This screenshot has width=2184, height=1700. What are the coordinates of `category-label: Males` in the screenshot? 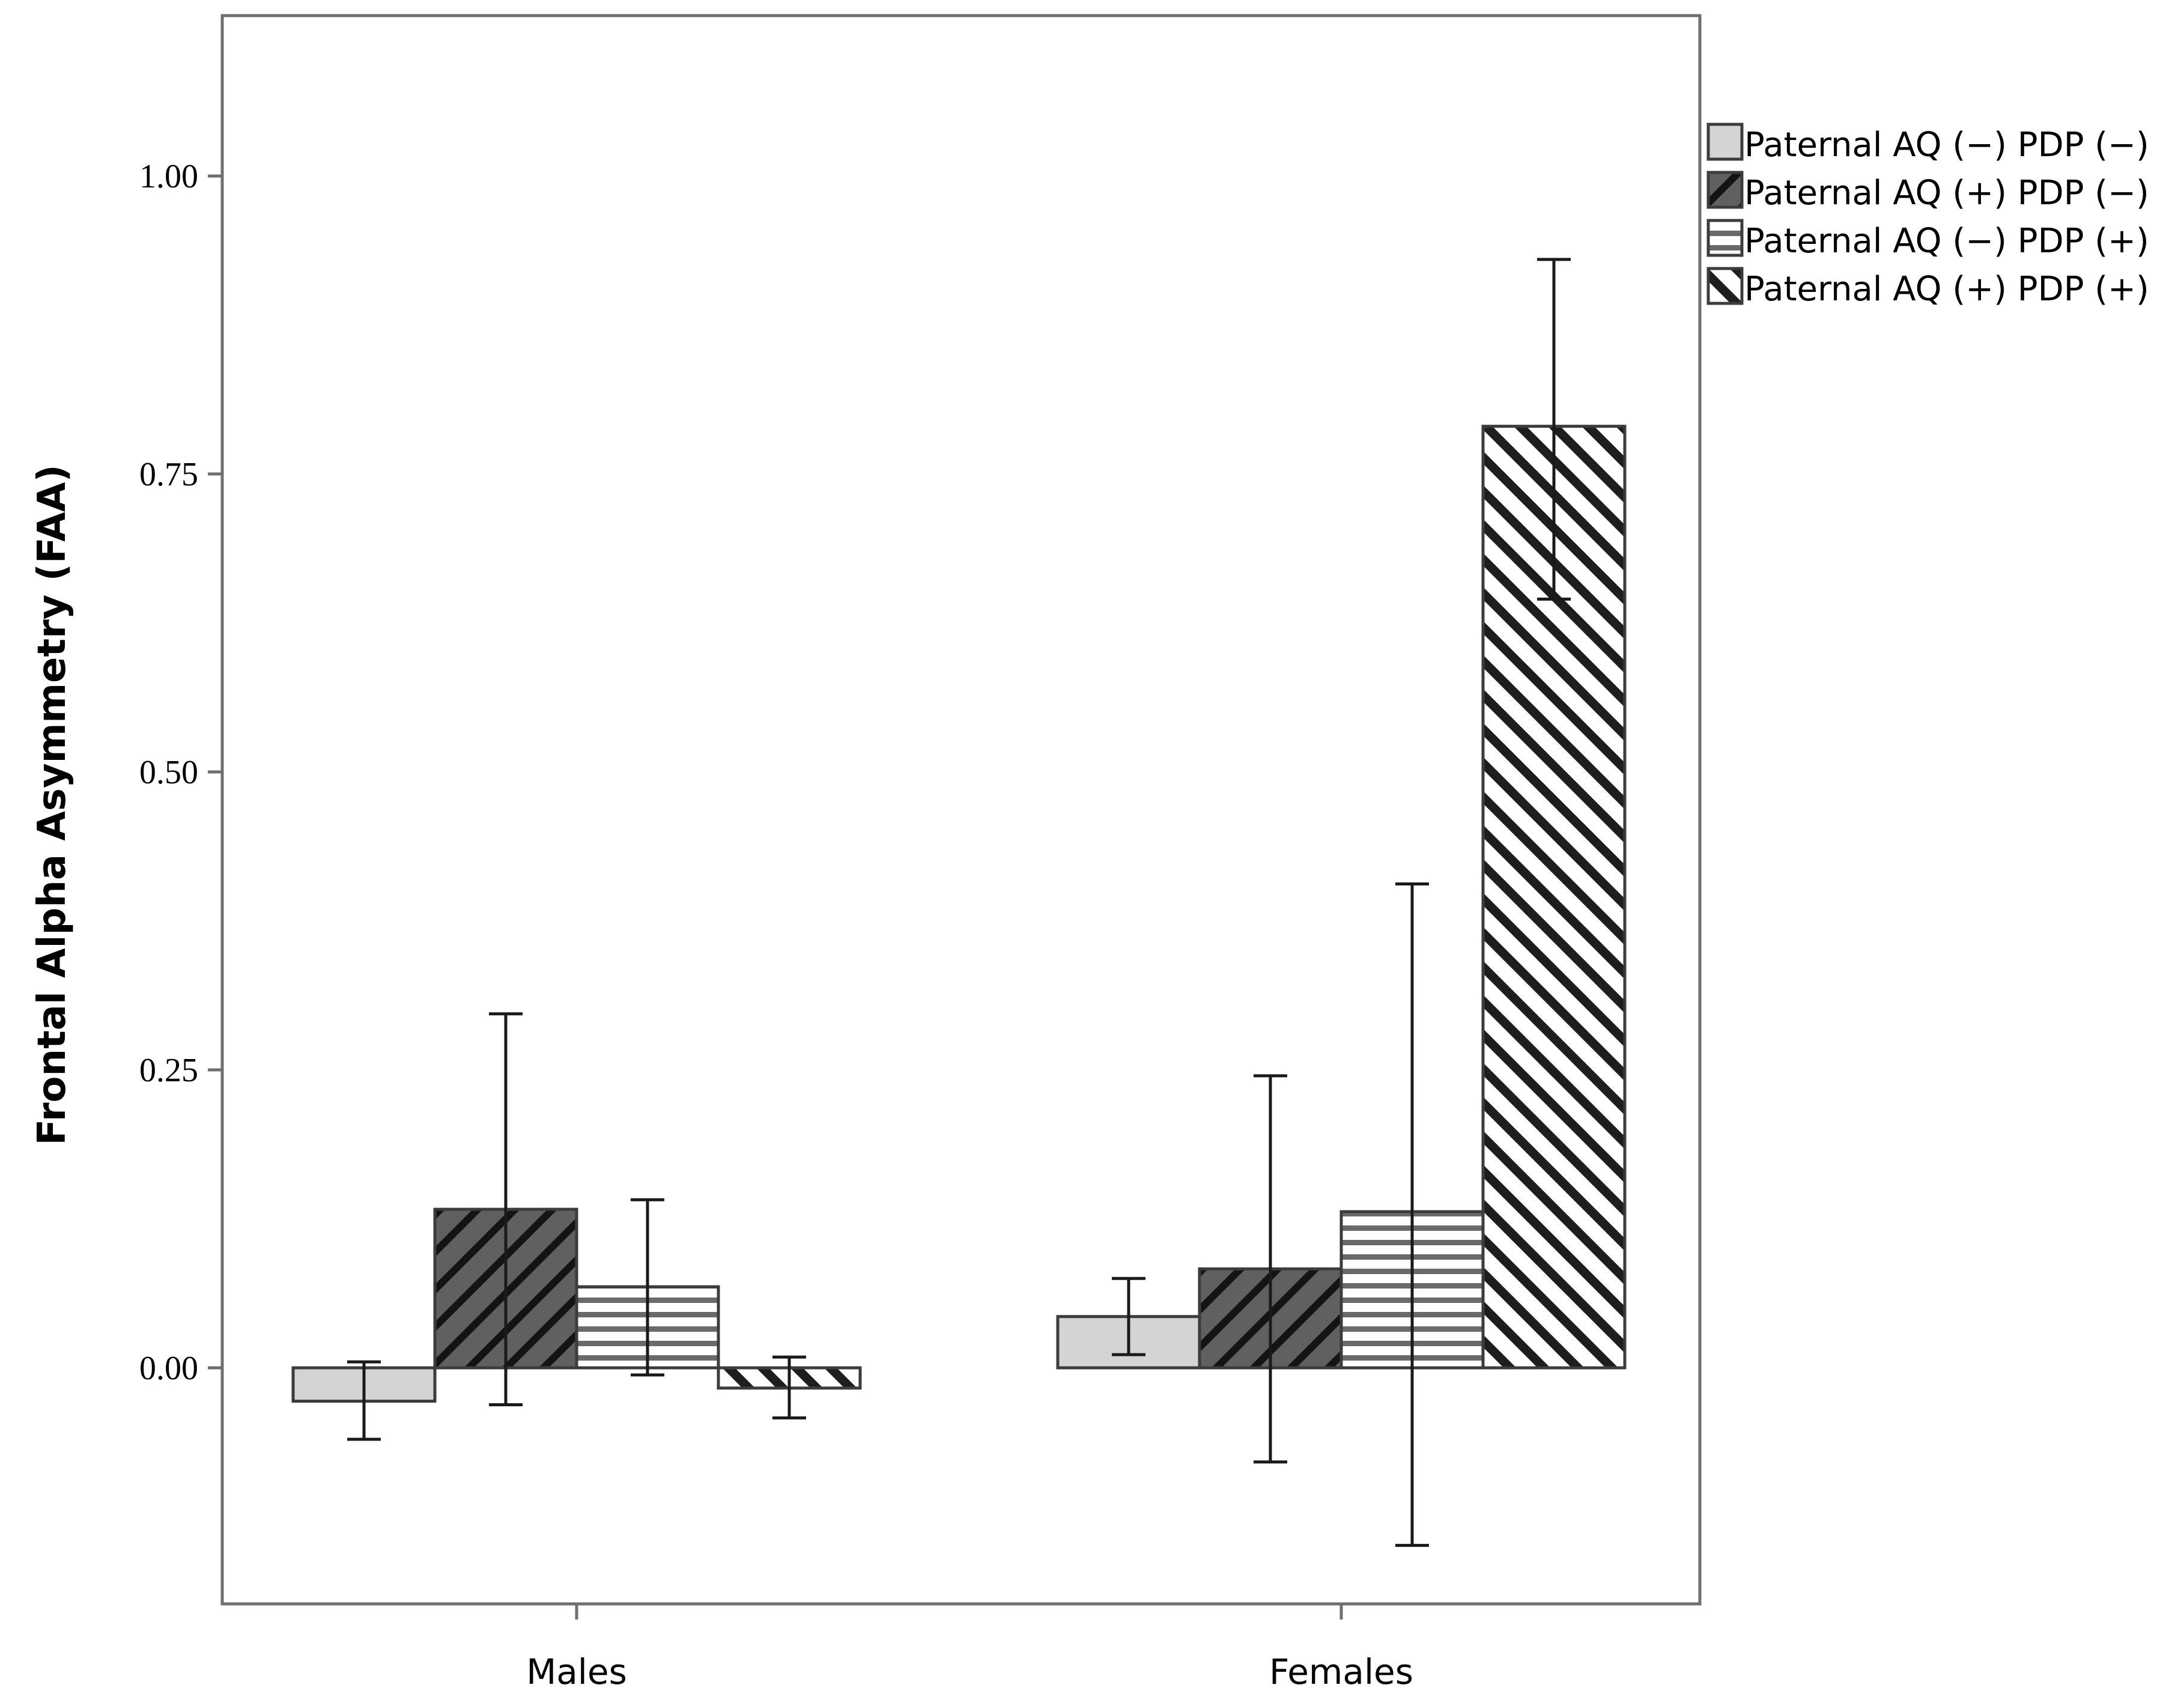 It's located at (577, 1672).